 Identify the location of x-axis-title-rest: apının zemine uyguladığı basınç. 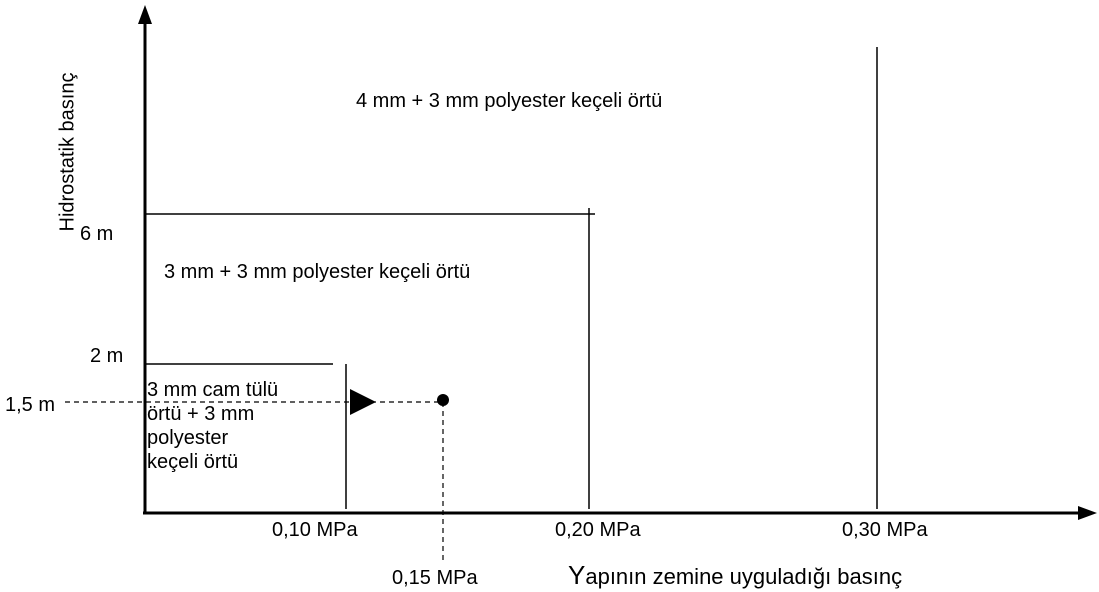
(744, 576).